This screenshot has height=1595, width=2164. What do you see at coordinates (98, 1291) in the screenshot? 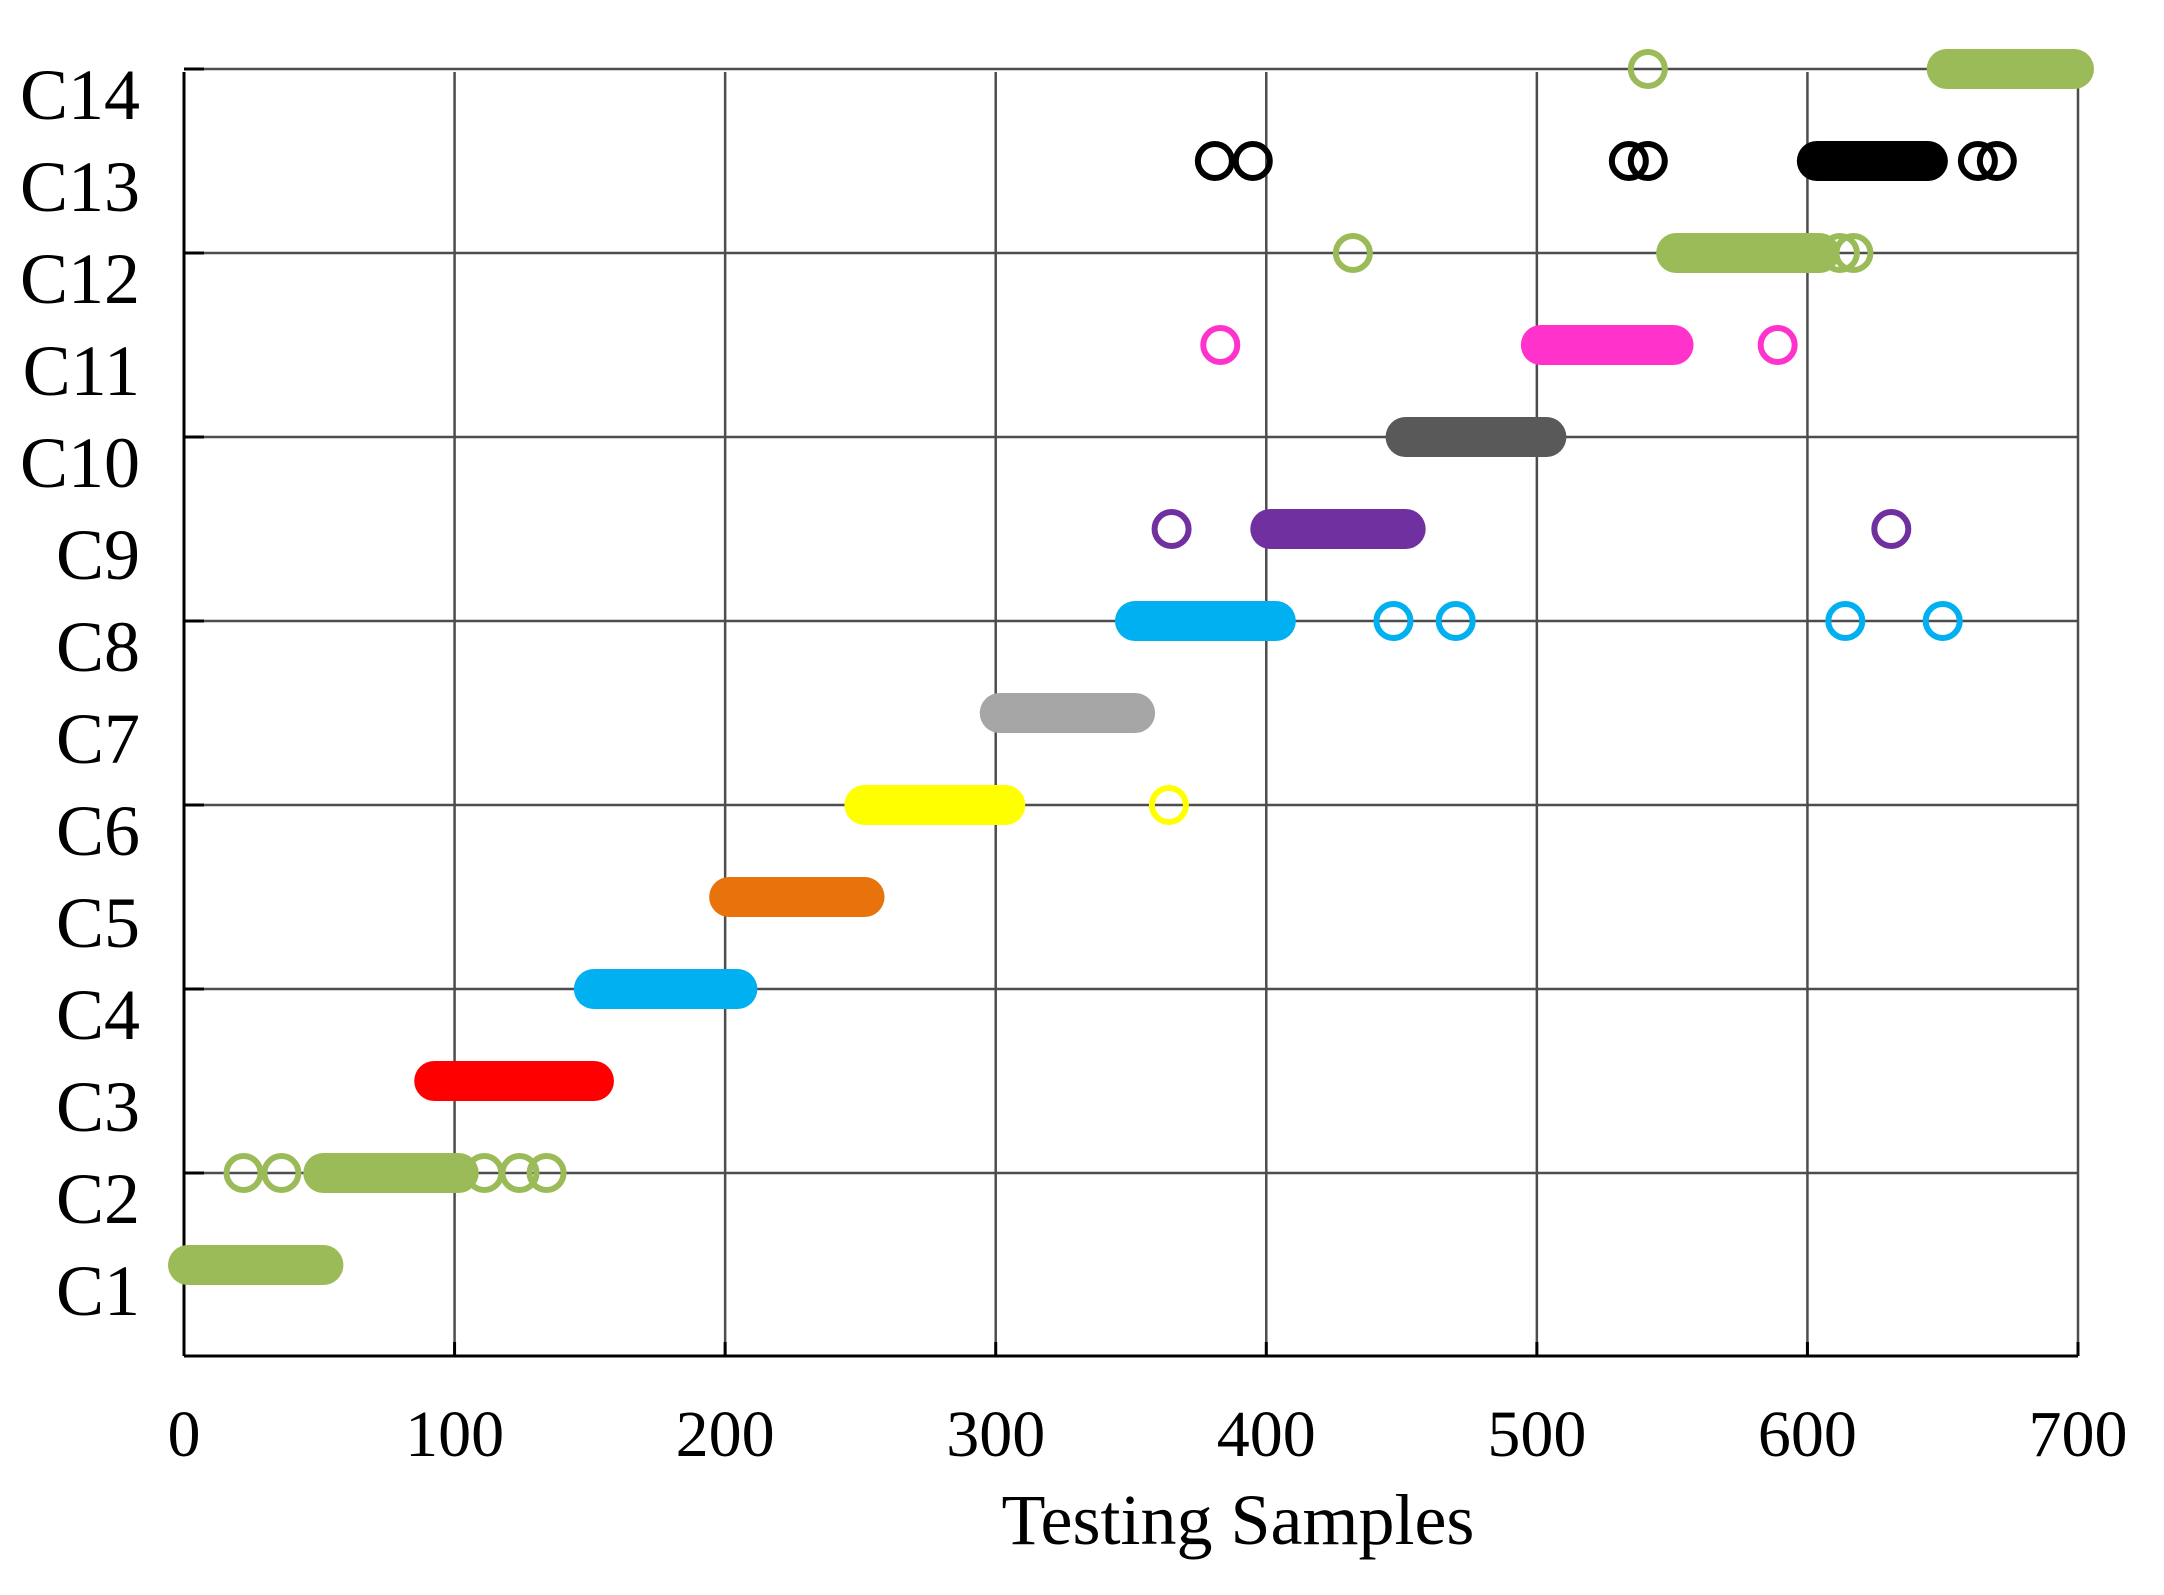
I see `y-tick-label-c1: C1` at bounding box center [98, 1291].